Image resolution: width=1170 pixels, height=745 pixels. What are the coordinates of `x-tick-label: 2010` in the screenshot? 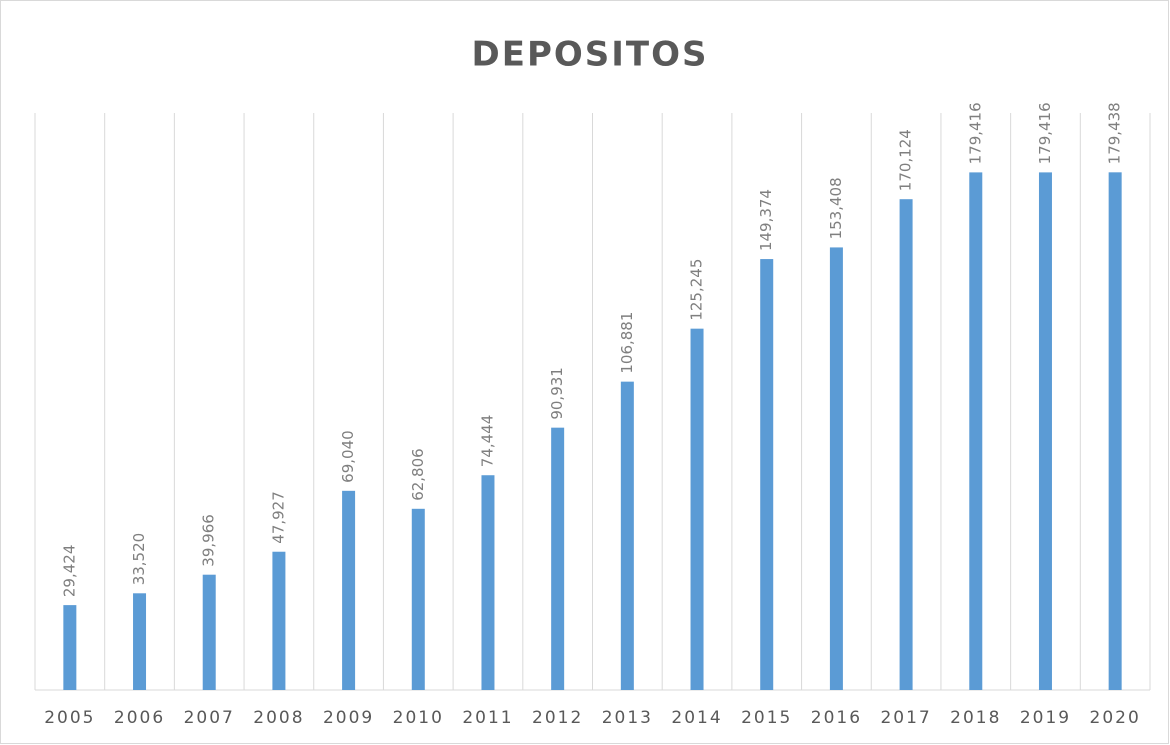 It's located at (418, 718).